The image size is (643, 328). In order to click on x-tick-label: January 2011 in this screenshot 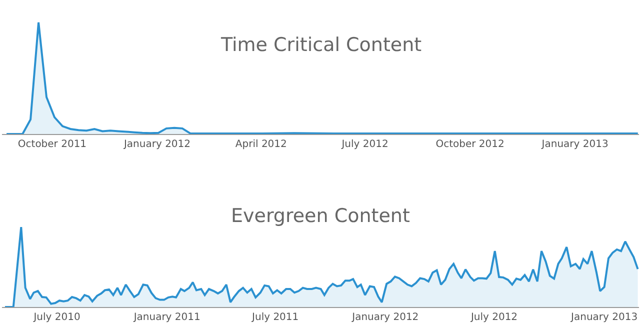, I will do `click(166, 317)`.